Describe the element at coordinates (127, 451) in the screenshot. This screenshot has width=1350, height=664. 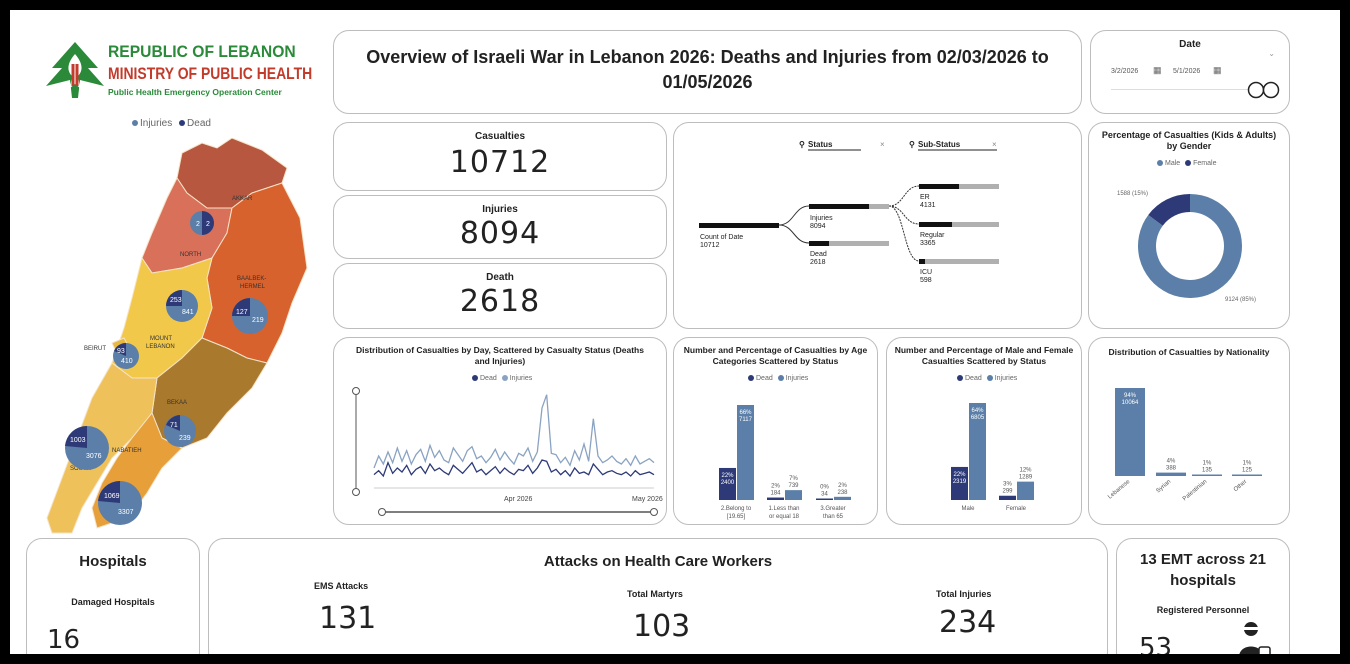
I see `label-nabatieh: NABATIEH` at that location.